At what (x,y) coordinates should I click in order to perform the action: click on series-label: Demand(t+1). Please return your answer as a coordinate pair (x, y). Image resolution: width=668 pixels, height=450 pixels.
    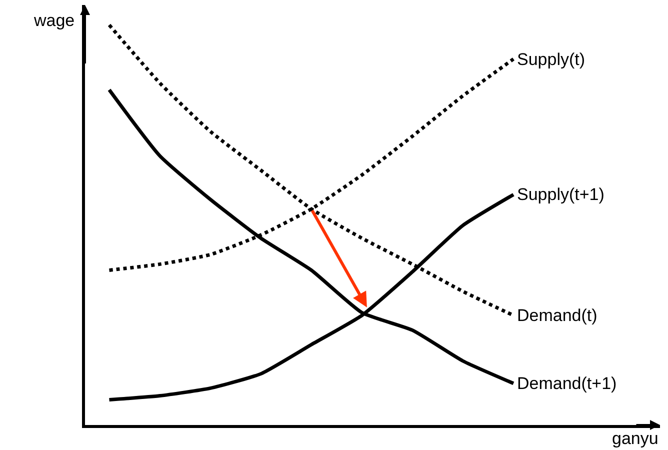
    Looking at the image, I should click on (567, 383).